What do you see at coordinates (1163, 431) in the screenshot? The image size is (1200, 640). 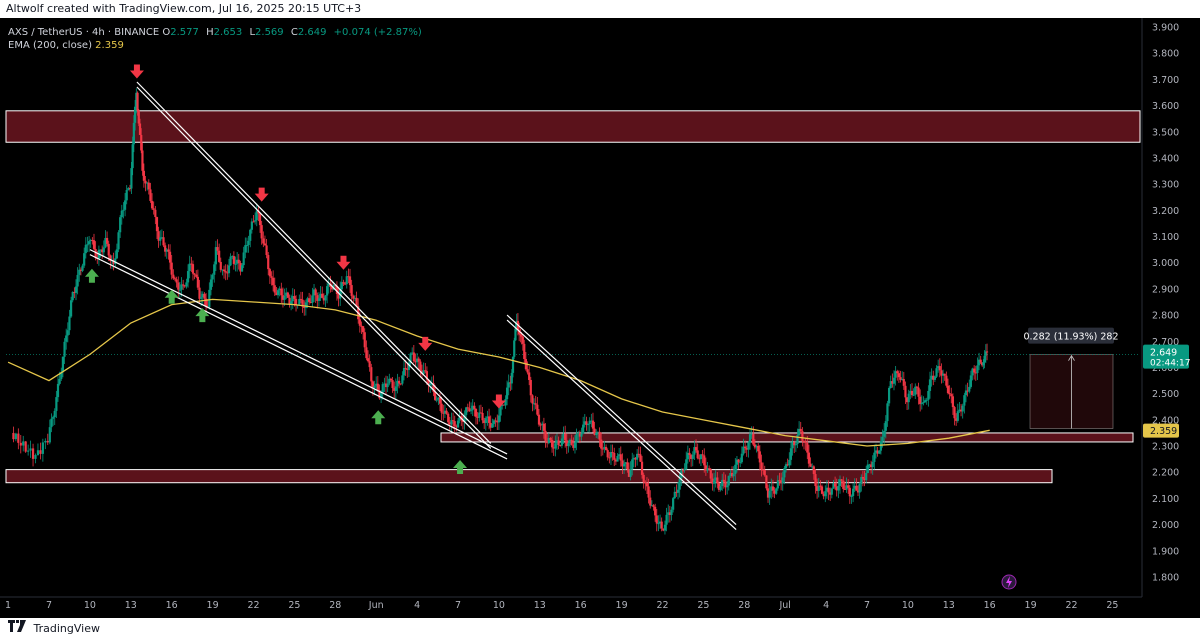 I see `ema-price-tag-value: 2.359` at bounding box center [1163, 431].